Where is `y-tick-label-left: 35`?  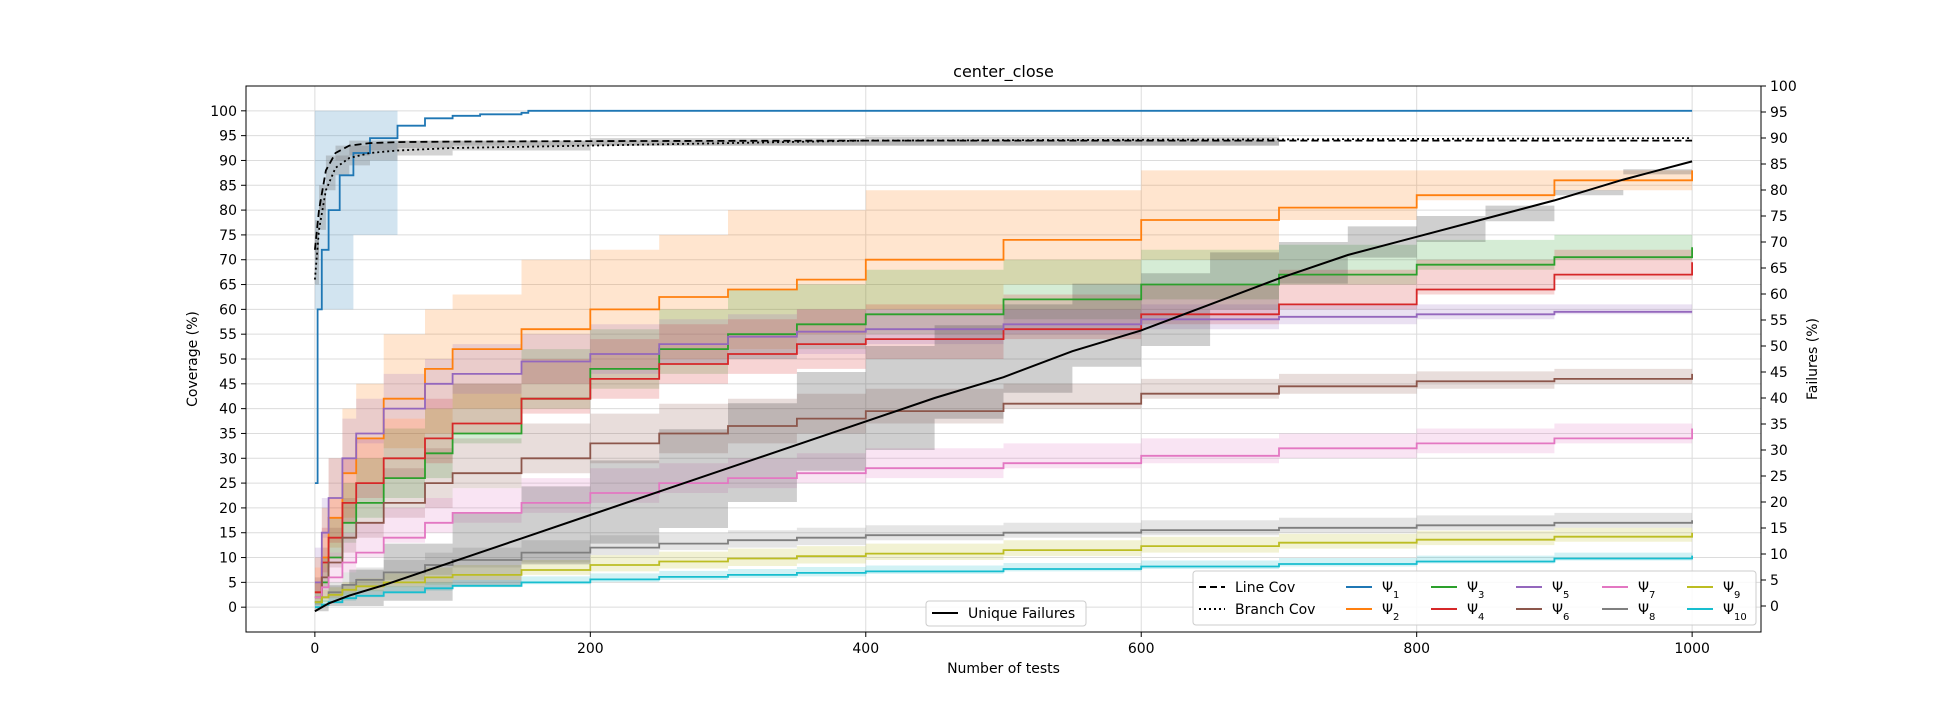 y-tick-label-left: 35 is located at coordinates (228, 434).